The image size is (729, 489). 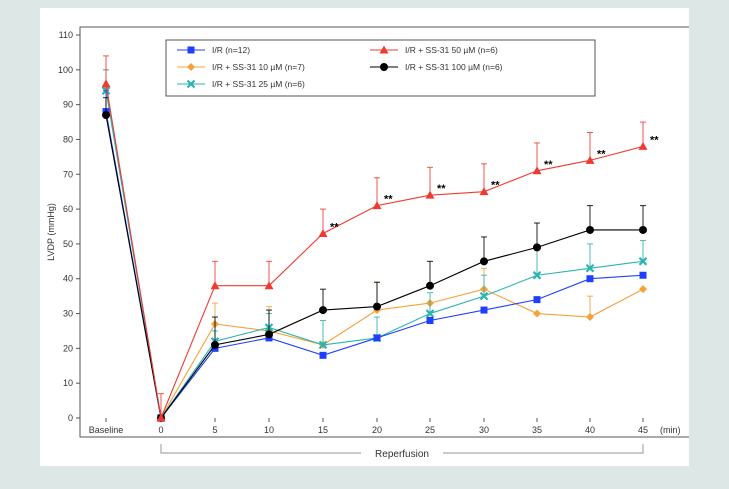 What do you see at coordinates (70, 418) in the screenshot?
I see `y-tick-label: 0` at bounding box center [70, 418].